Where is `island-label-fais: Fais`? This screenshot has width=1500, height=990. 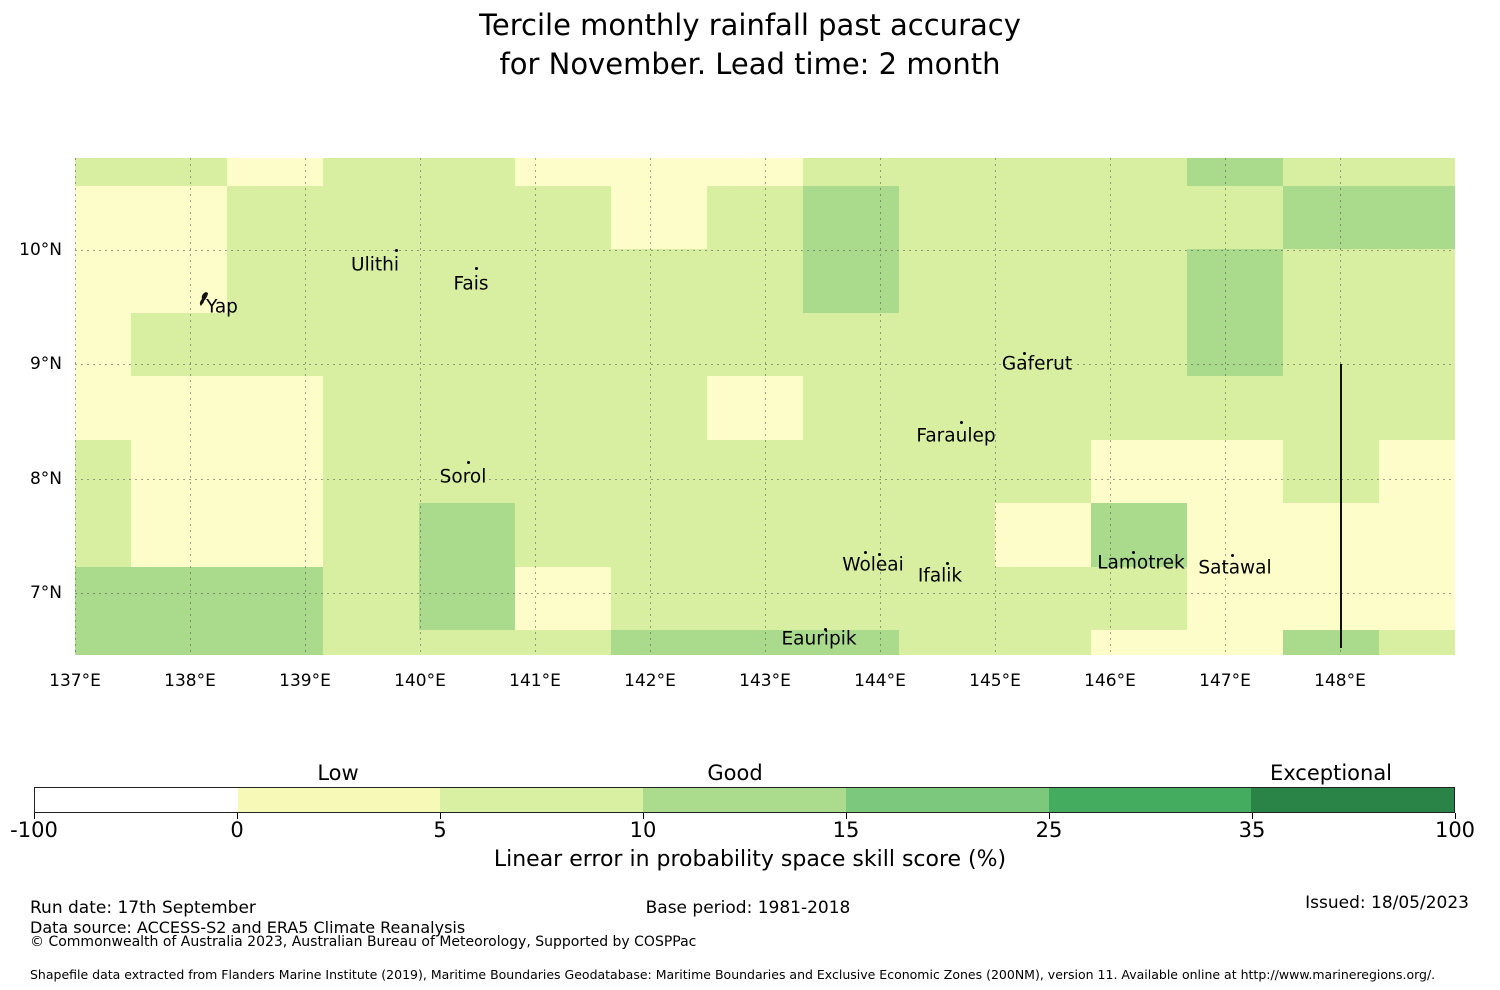
island-label-fais: Fais is located at coordinates (471, 284).